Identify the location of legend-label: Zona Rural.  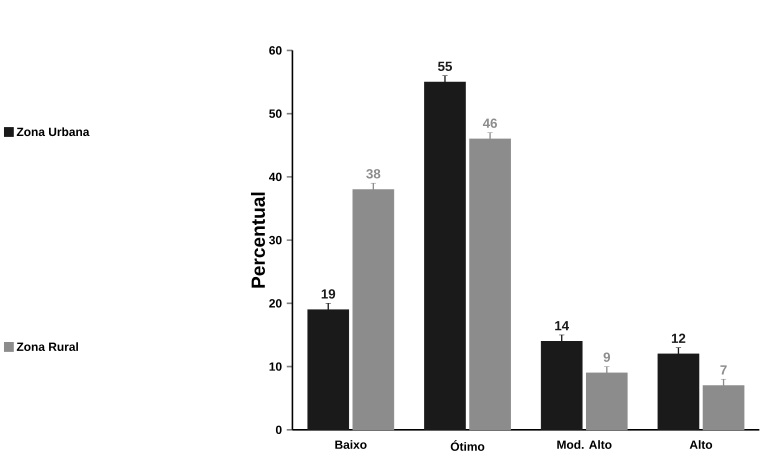
(47, 346).